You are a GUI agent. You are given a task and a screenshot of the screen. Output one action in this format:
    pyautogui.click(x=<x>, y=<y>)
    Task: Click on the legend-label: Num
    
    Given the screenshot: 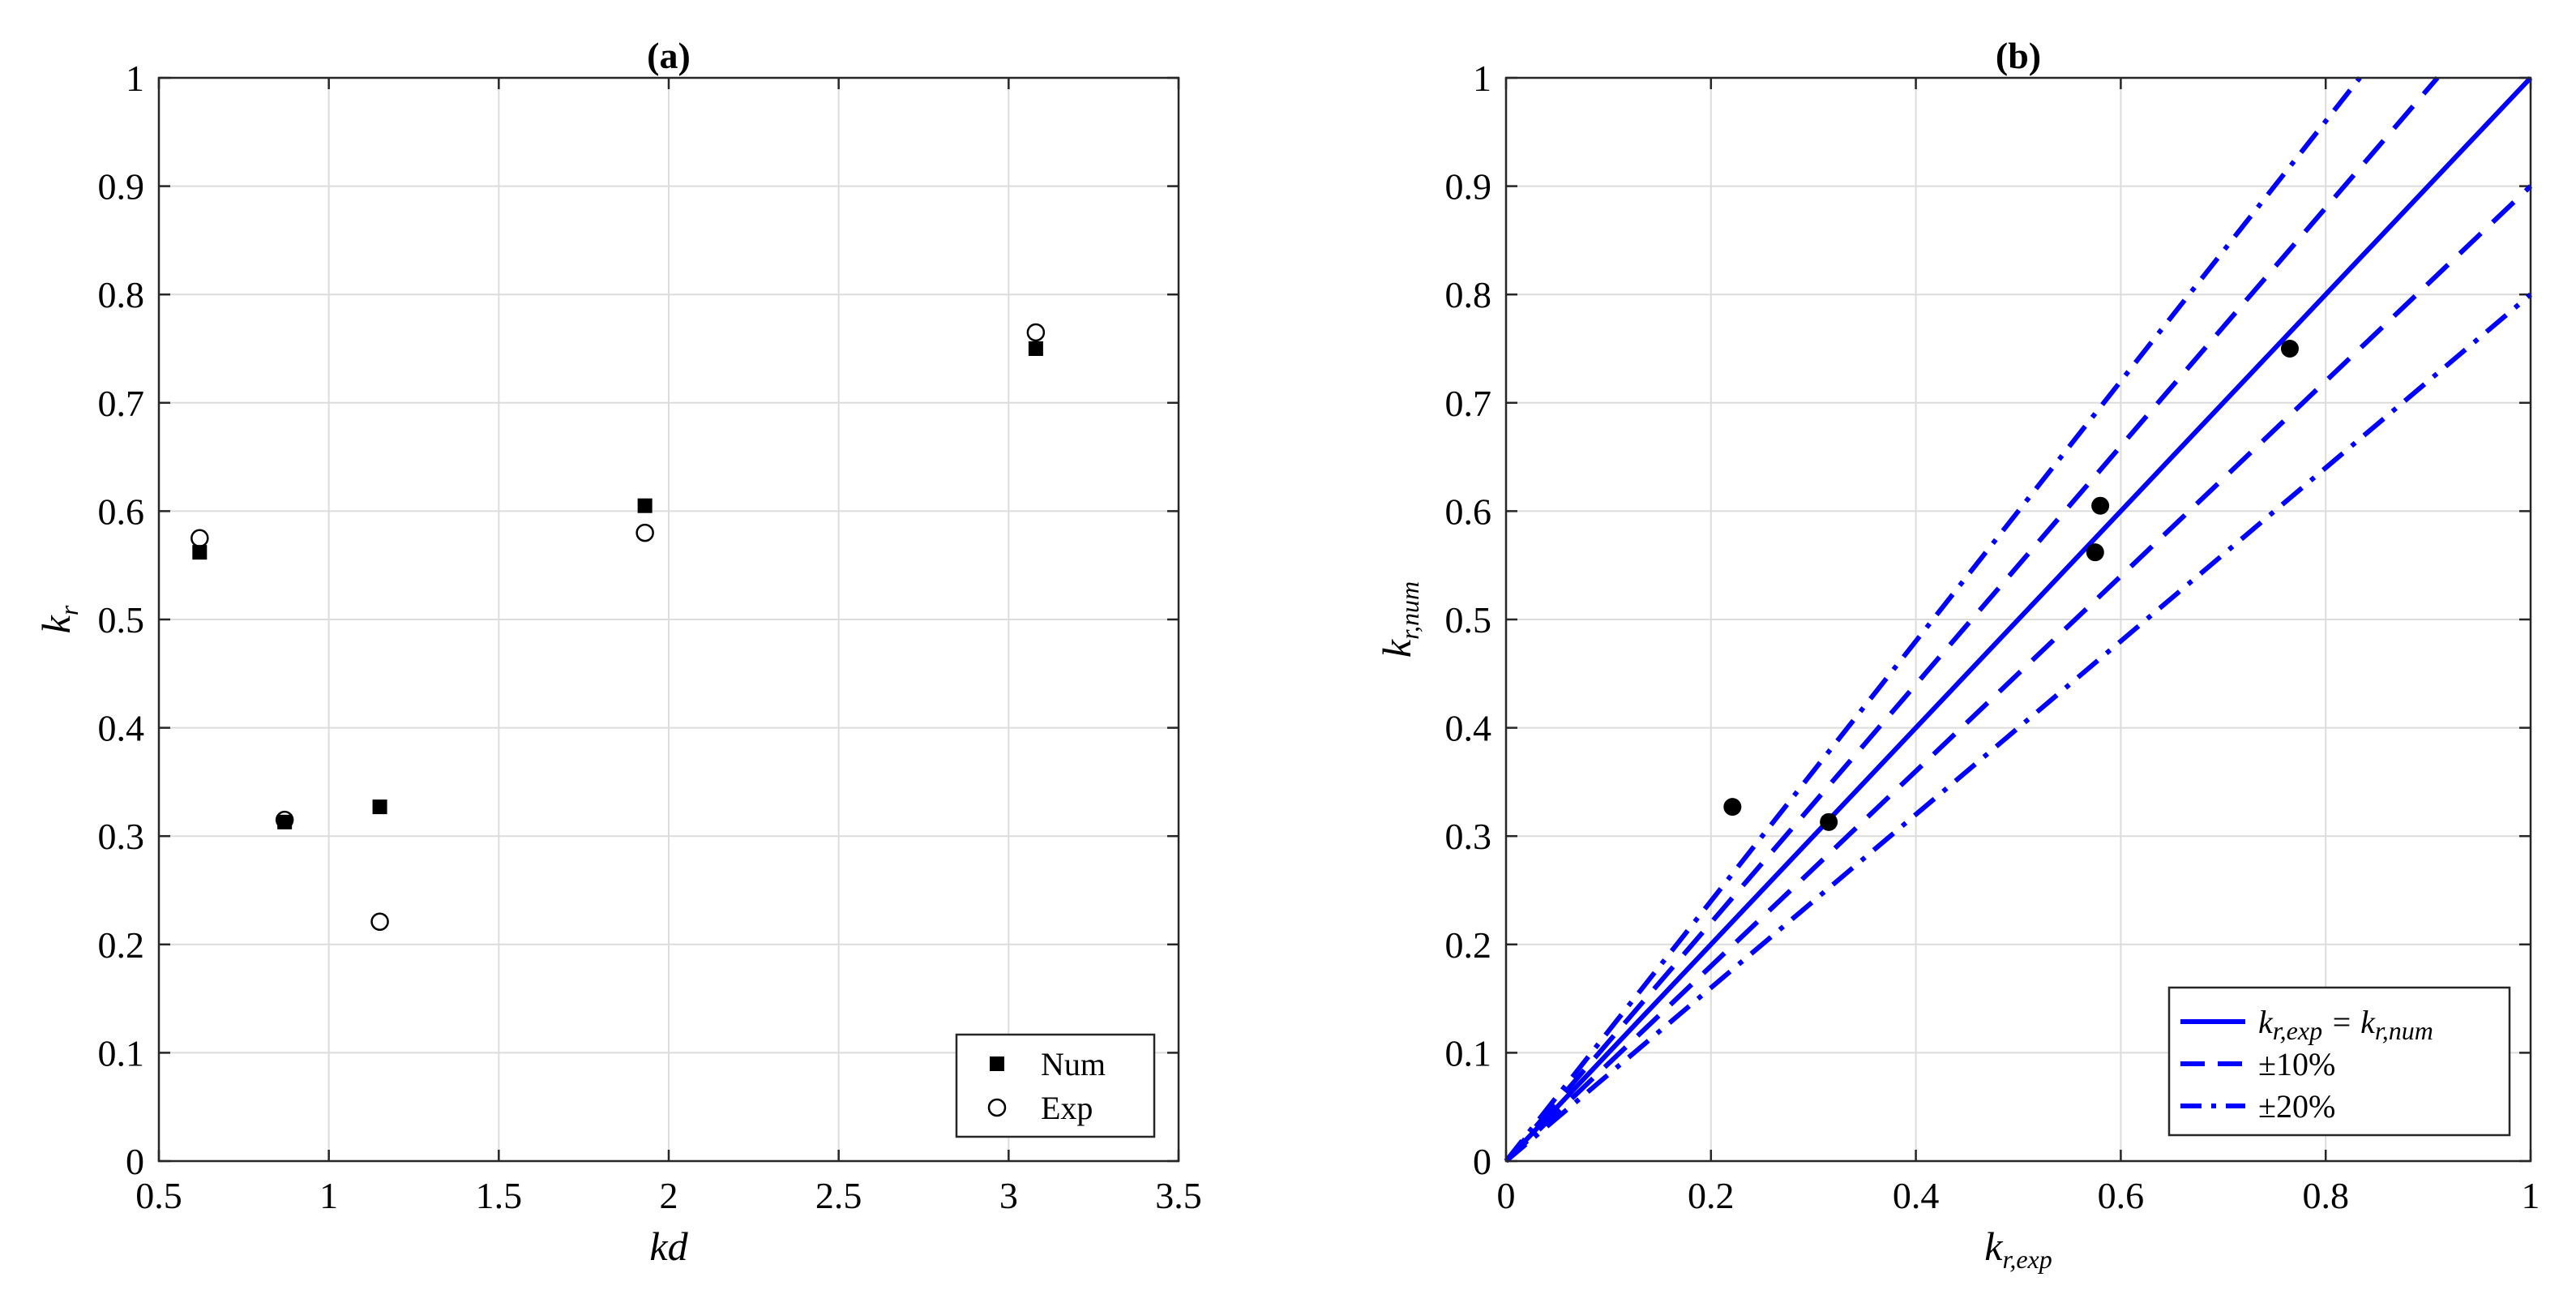 What is the action you would take?
    pyautogui.click(x=1073, y=1064)
    